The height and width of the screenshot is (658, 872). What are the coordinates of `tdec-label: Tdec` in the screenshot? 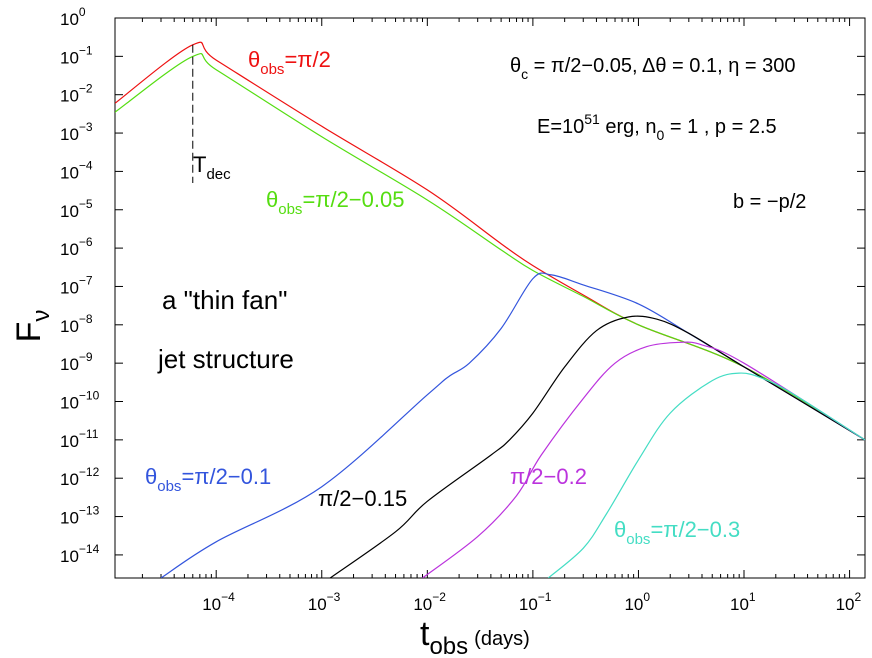 It's located at (212, 167).